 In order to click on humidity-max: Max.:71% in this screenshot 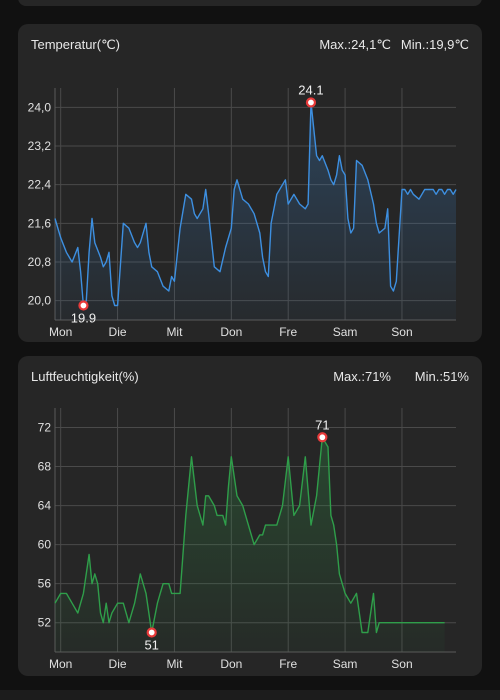, I will do `click(362, 376)`.